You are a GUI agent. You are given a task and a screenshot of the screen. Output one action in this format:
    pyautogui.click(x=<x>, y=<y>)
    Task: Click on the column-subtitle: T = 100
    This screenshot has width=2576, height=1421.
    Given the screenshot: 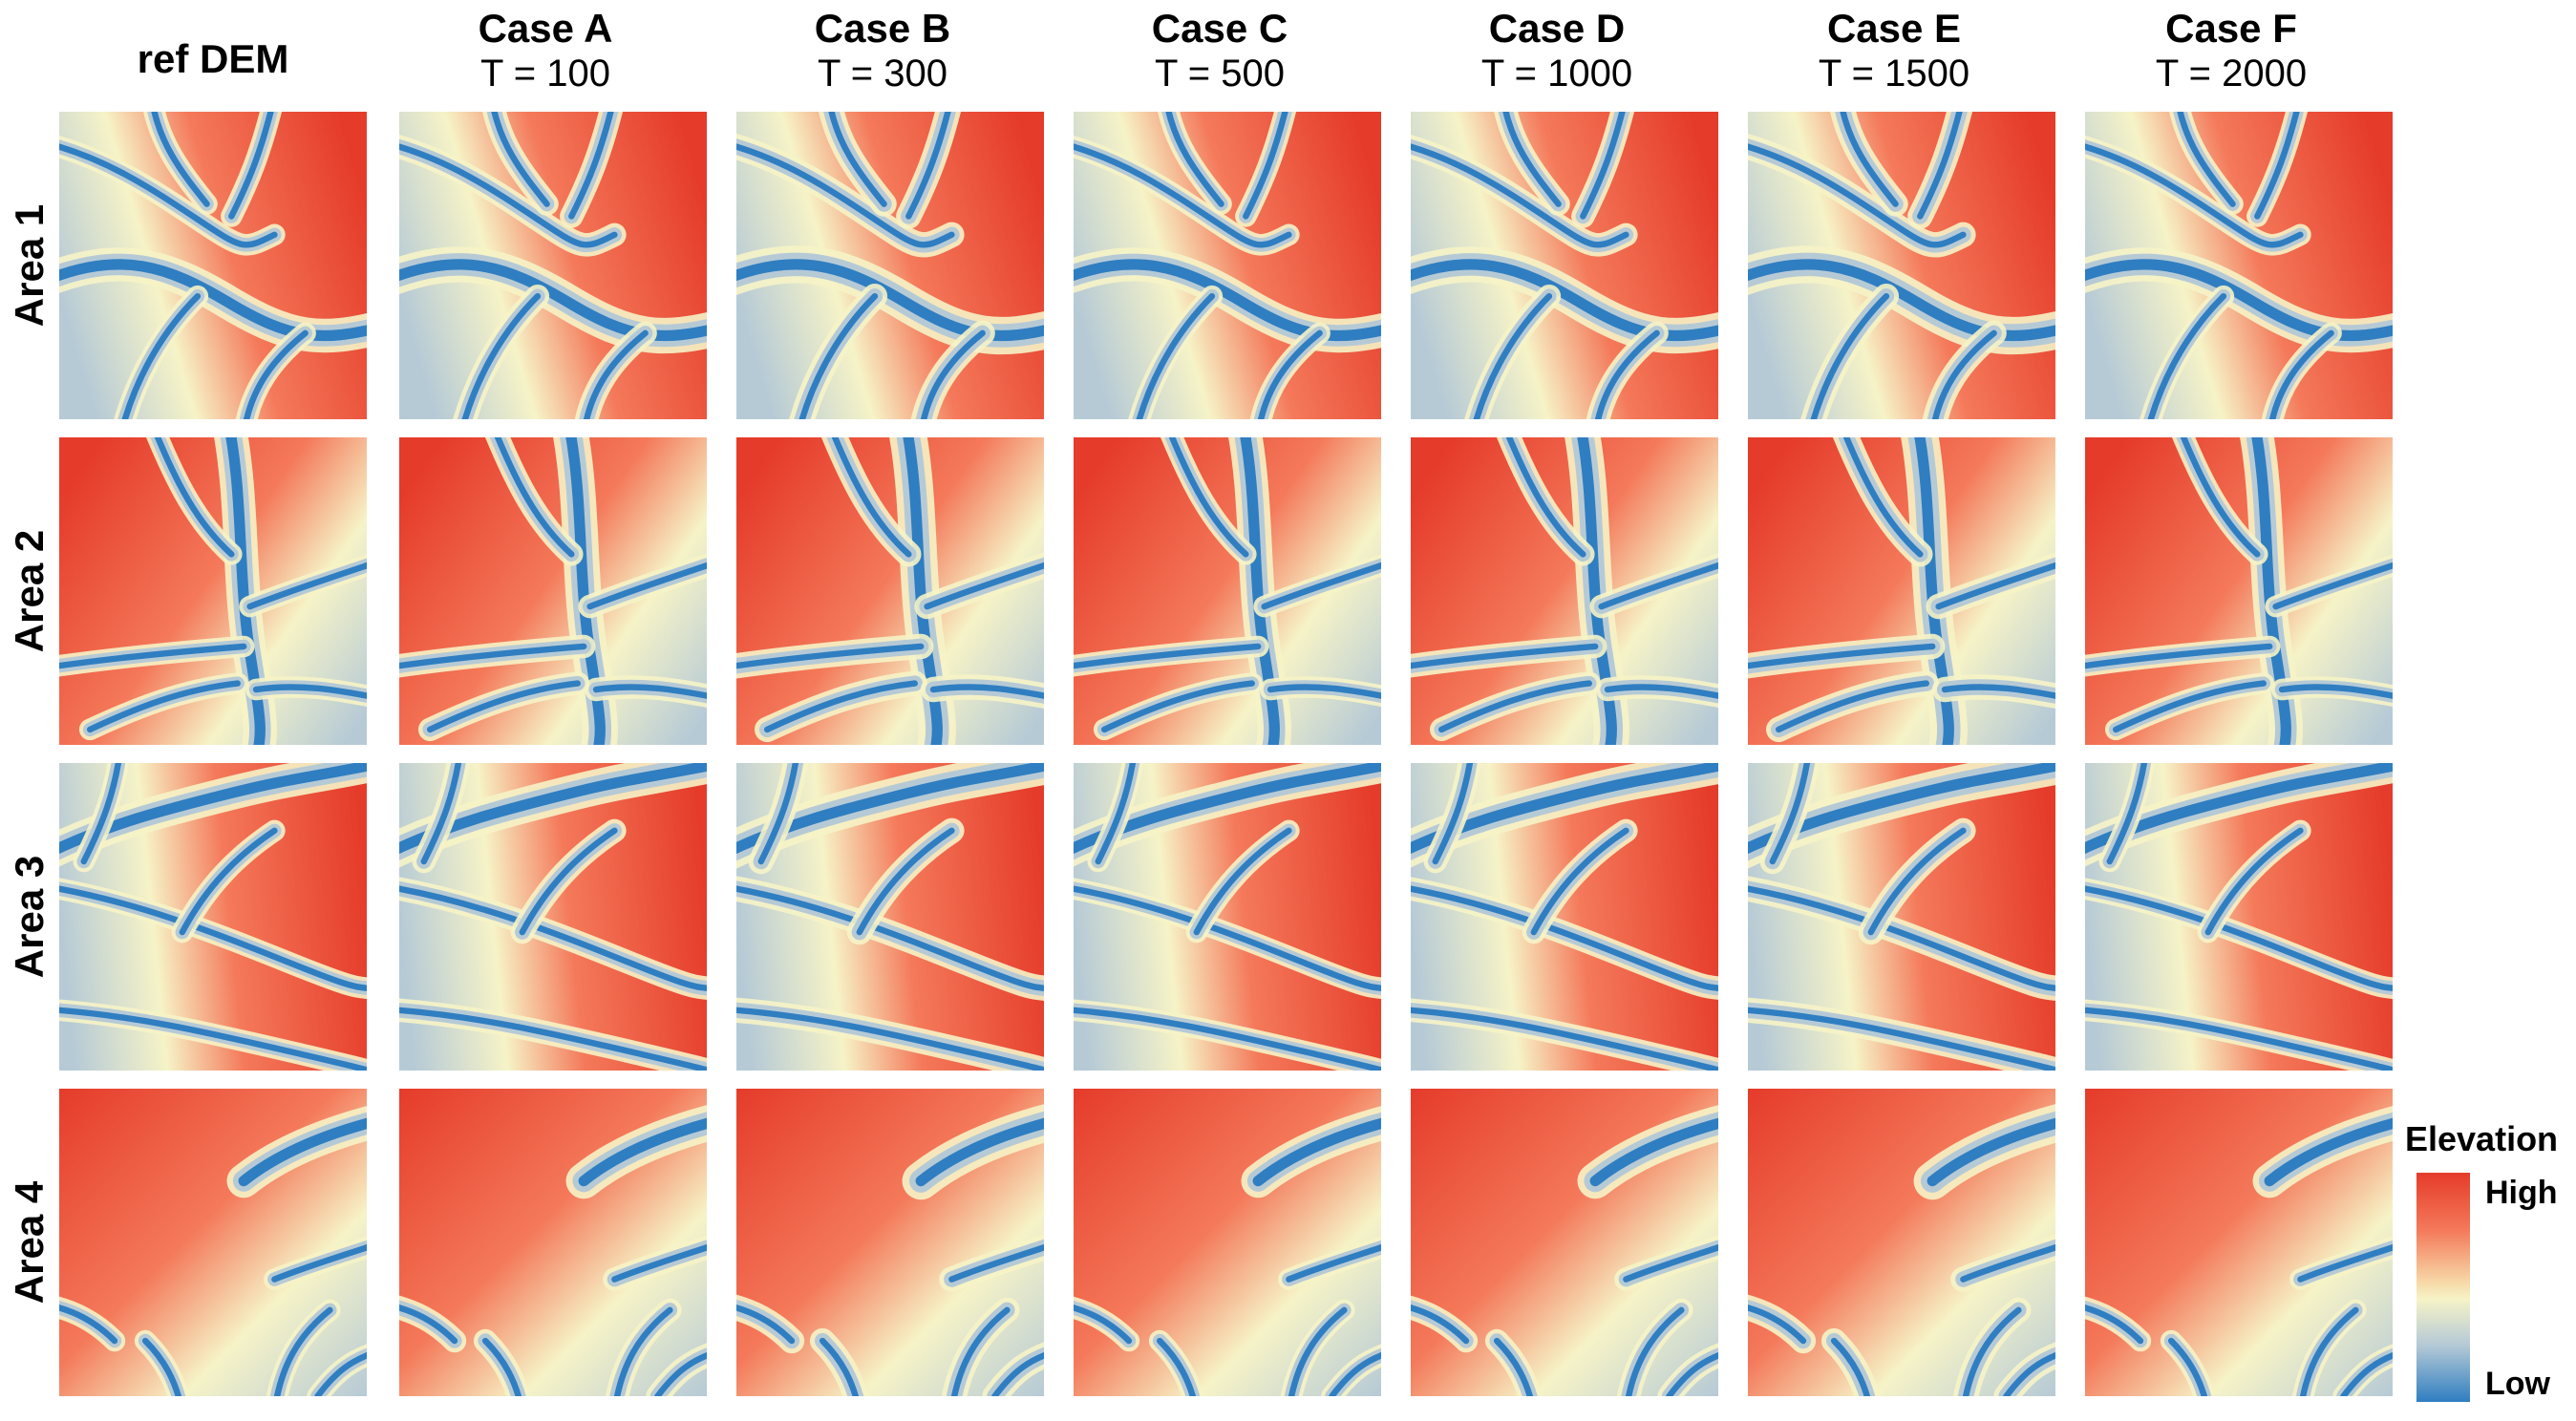 What is the action you would take?
    pyautogui.click(x=545, y=74)
    